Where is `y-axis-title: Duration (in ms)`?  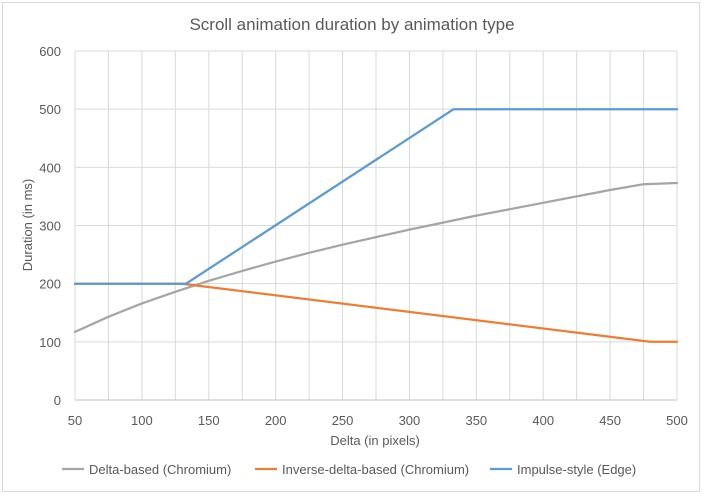 y-axis-title: Duration (in ms) is located at coordinates (27, 225).